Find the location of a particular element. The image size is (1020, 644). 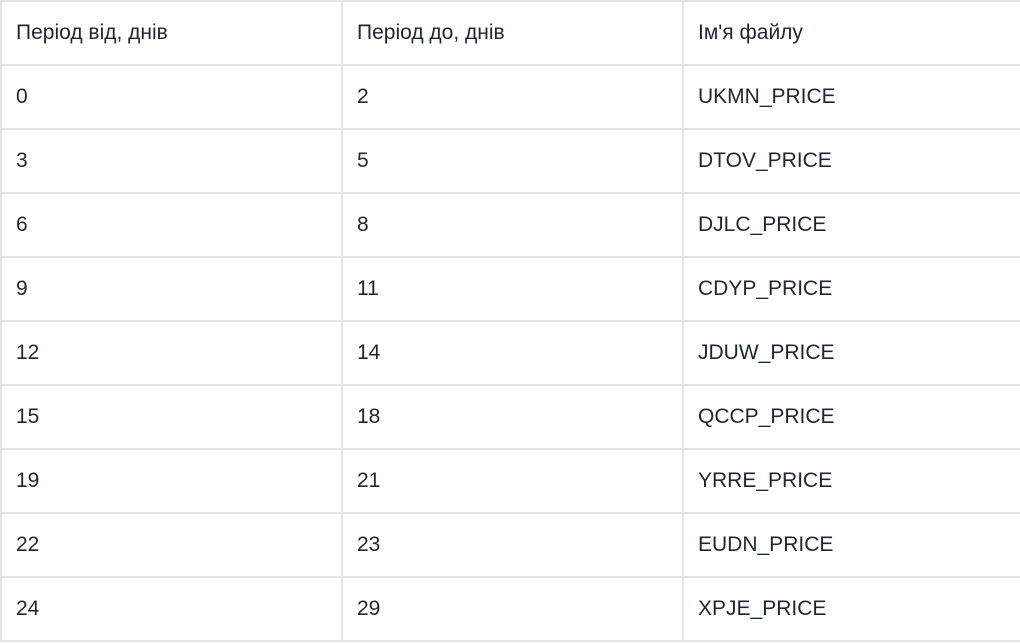

cell-period-to: 11 is located at coordinates (512, 289).